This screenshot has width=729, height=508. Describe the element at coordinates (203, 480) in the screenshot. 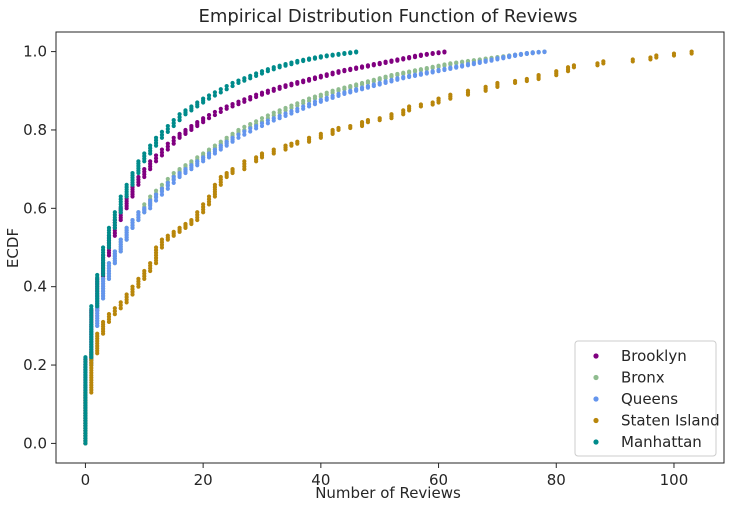

I see `x-tick-label: 20` at that location.